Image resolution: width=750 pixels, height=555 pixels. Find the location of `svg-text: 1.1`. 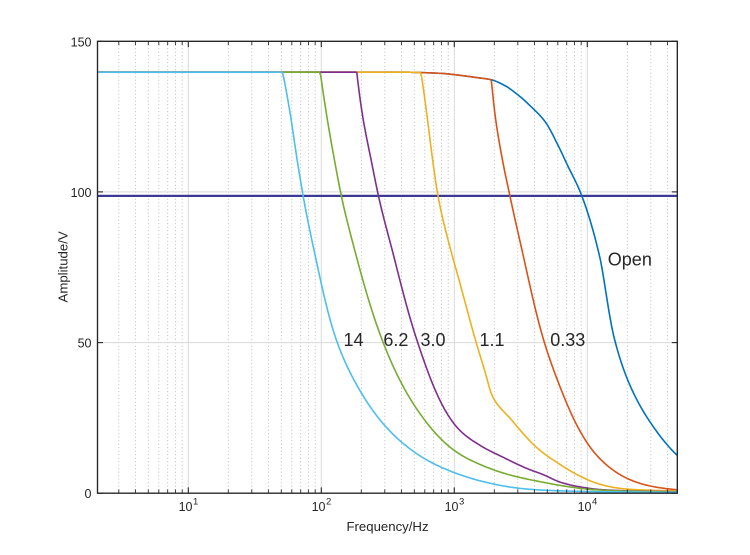

svg-text: 1.1 is located at coordinates (492, 340).